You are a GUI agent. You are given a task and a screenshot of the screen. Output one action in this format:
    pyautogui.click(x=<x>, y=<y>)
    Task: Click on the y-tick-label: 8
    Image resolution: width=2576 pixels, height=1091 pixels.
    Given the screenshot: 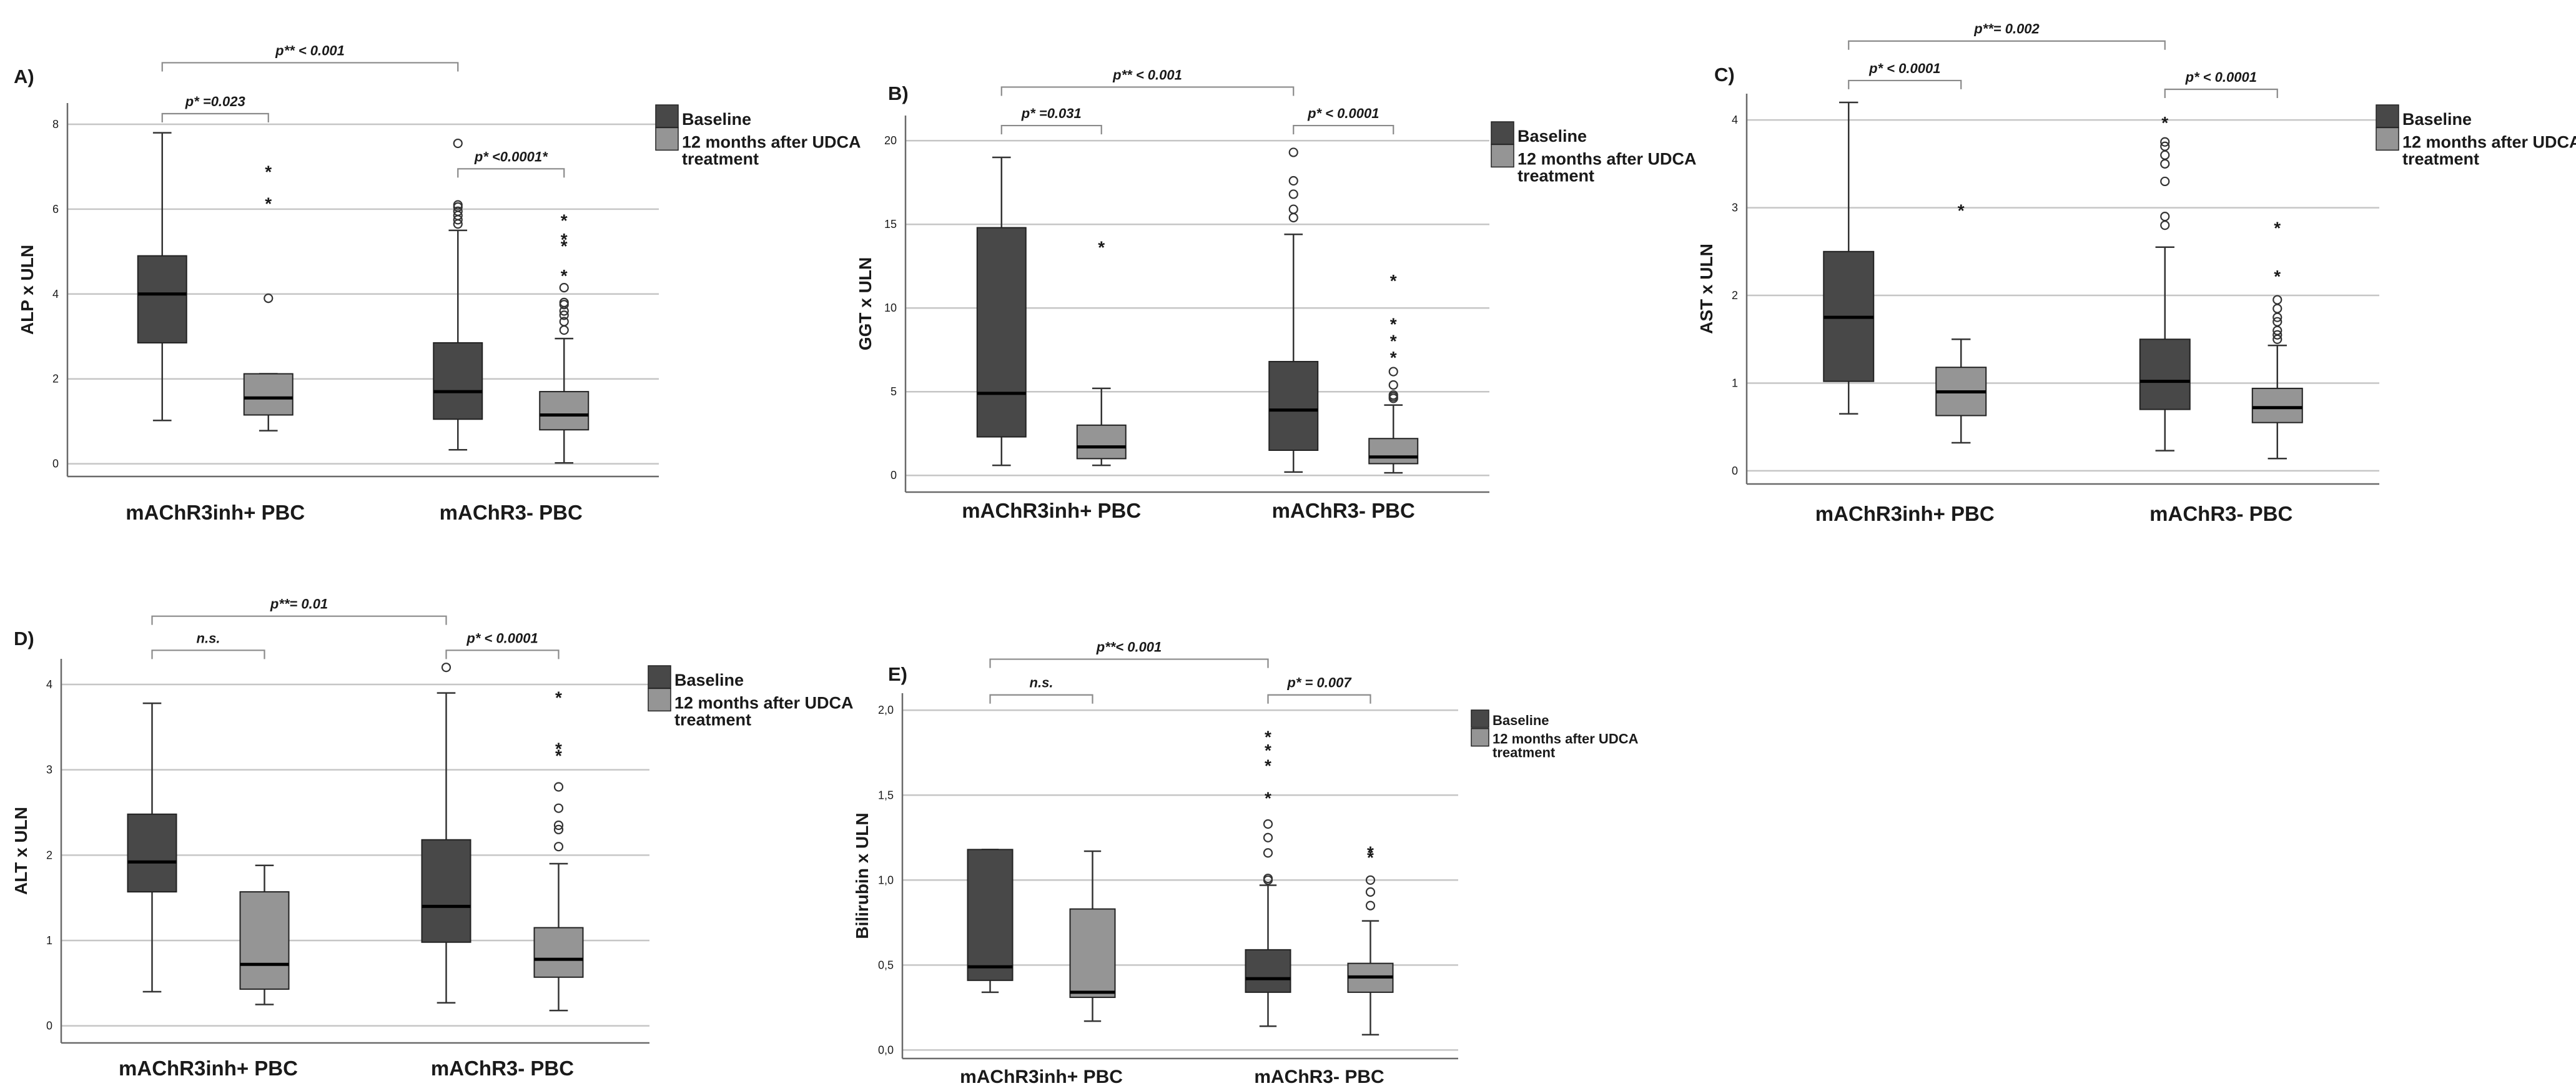 What is the action you would take?
    pyautogui.click(x=56, y=124)
    